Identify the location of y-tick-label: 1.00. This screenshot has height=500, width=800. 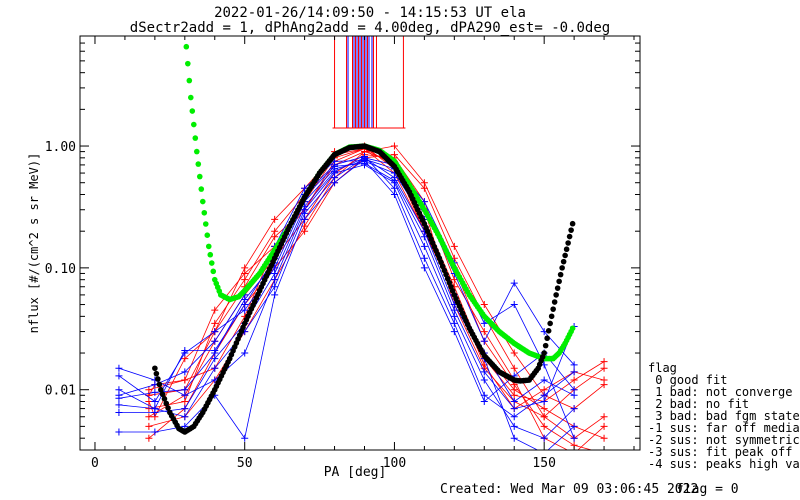
(60, 147).